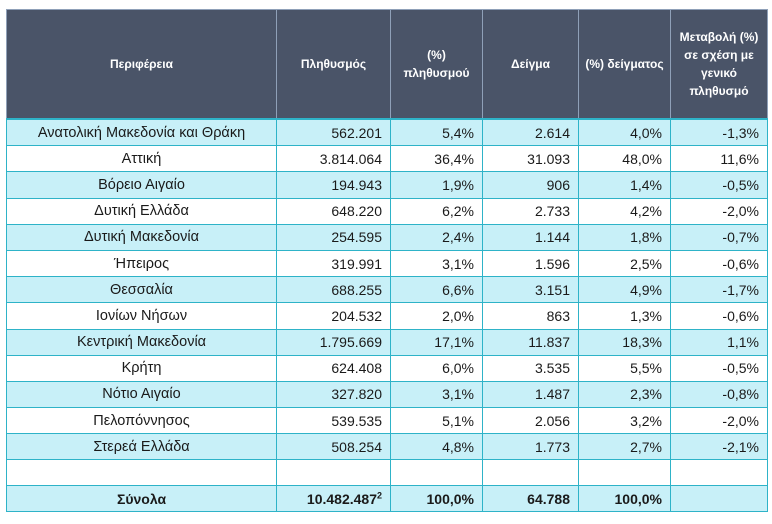 The image size is (772, 524). Describe the element at coordinates (624, 447) in the screenshot. I see `cell-sample-percent: 2,7%` at that location.